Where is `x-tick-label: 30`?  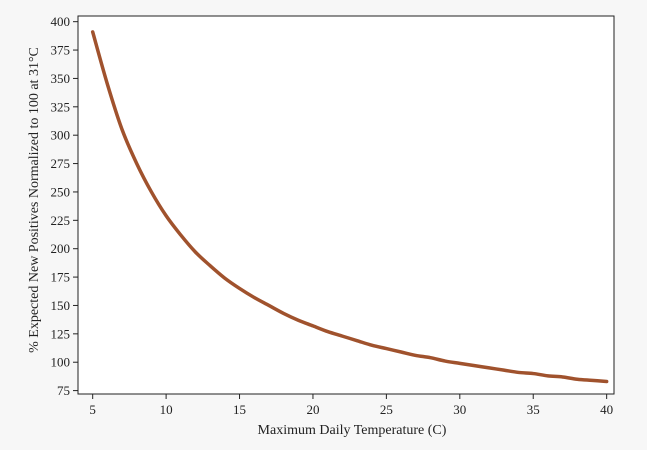
x-tick-label: 30 is located at coordinates (459, 409).